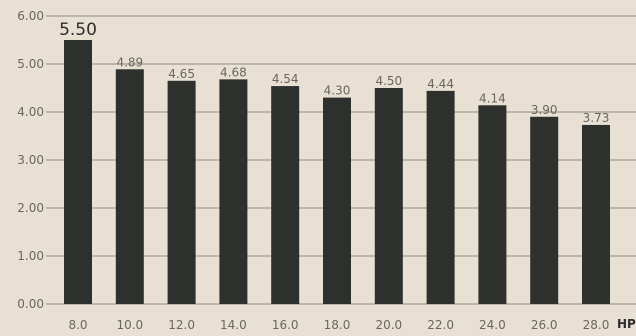 The image size is (636, 336). What do you see at coordinates (388, 81) in the screenshot?
I see `bar-value-label: 4.50` at bounding box center [388, 81].